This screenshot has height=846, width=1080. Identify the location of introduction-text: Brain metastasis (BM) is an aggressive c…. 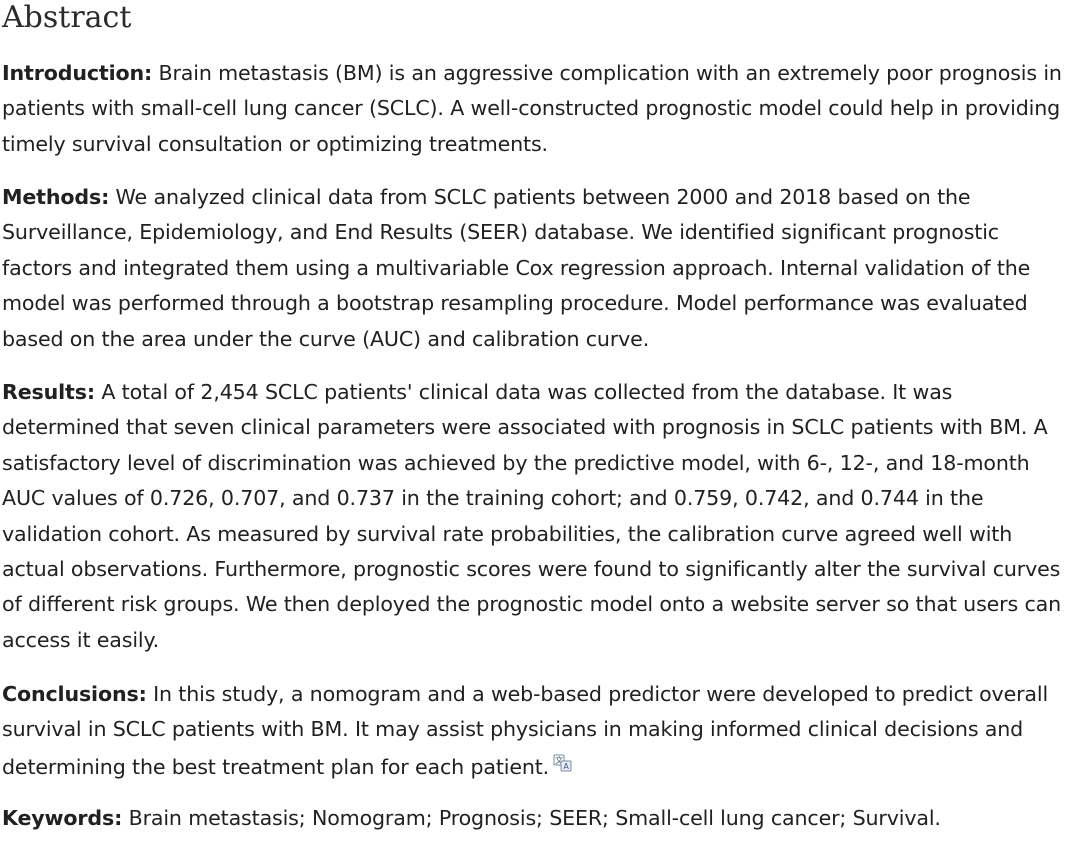
(532, 108).